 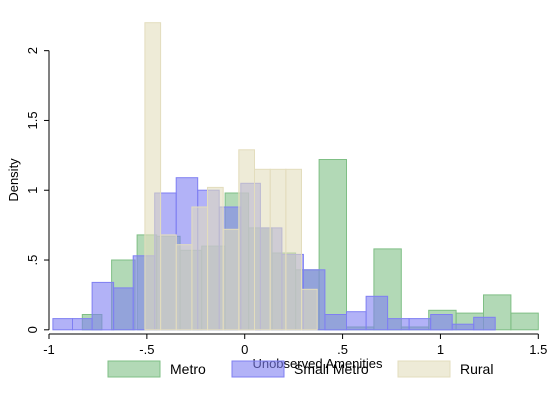 I want to click on y-ticks: 0 .5 1 1.5 2, so click(x=37, y=190).